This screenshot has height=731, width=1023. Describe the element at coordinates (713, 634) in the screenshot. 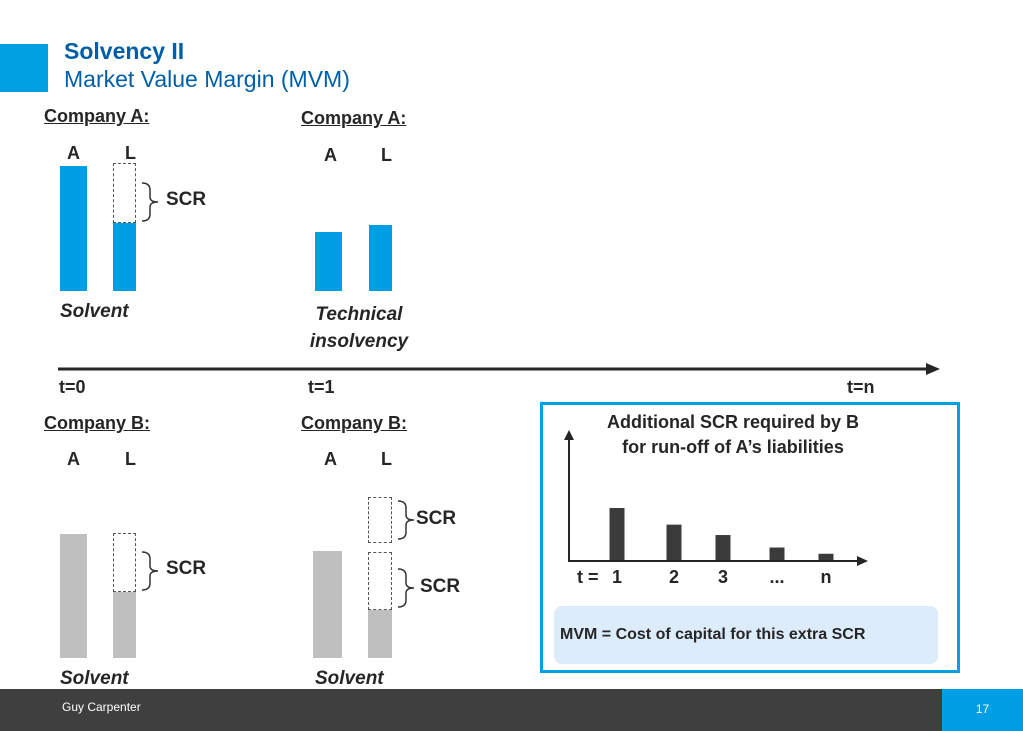

I see `mvm-callout-text: MVM = Cost of capital for this extra SCR` at that location.